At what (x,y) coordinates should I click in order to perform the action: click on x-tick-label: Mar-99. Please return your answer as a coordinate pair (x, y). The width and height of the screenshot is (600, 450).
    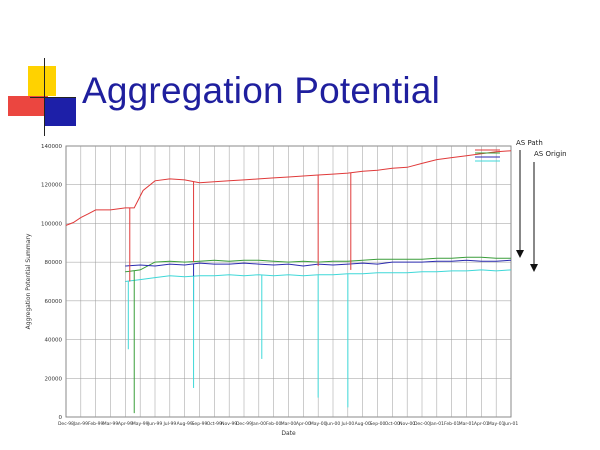
    Looking at the image, I should click on (111, 424).